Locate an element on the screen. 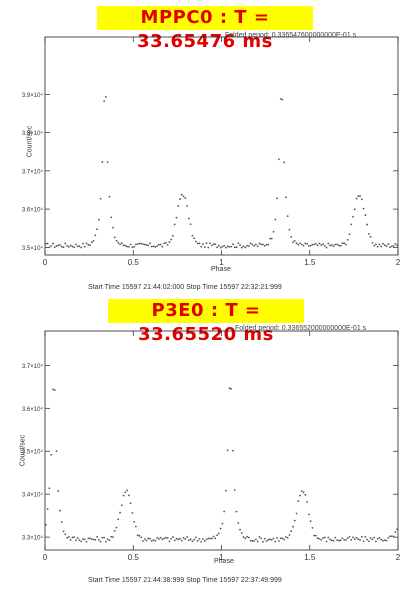  chart-2-ytick-label: 3.5×10⁴ is located at coordinates (33, 452).